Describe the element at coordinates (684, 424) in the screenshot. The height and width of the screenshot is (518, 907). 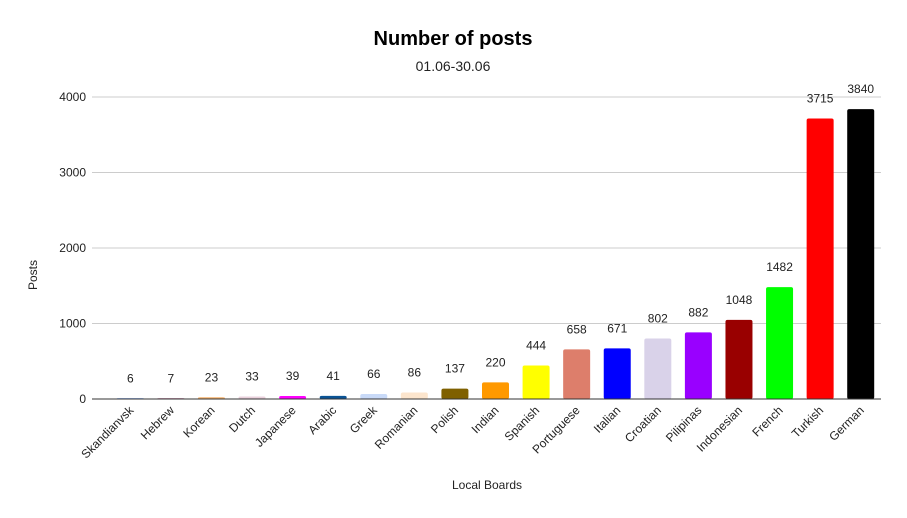
I see `x-tick-label: Pilipinas` at that location.